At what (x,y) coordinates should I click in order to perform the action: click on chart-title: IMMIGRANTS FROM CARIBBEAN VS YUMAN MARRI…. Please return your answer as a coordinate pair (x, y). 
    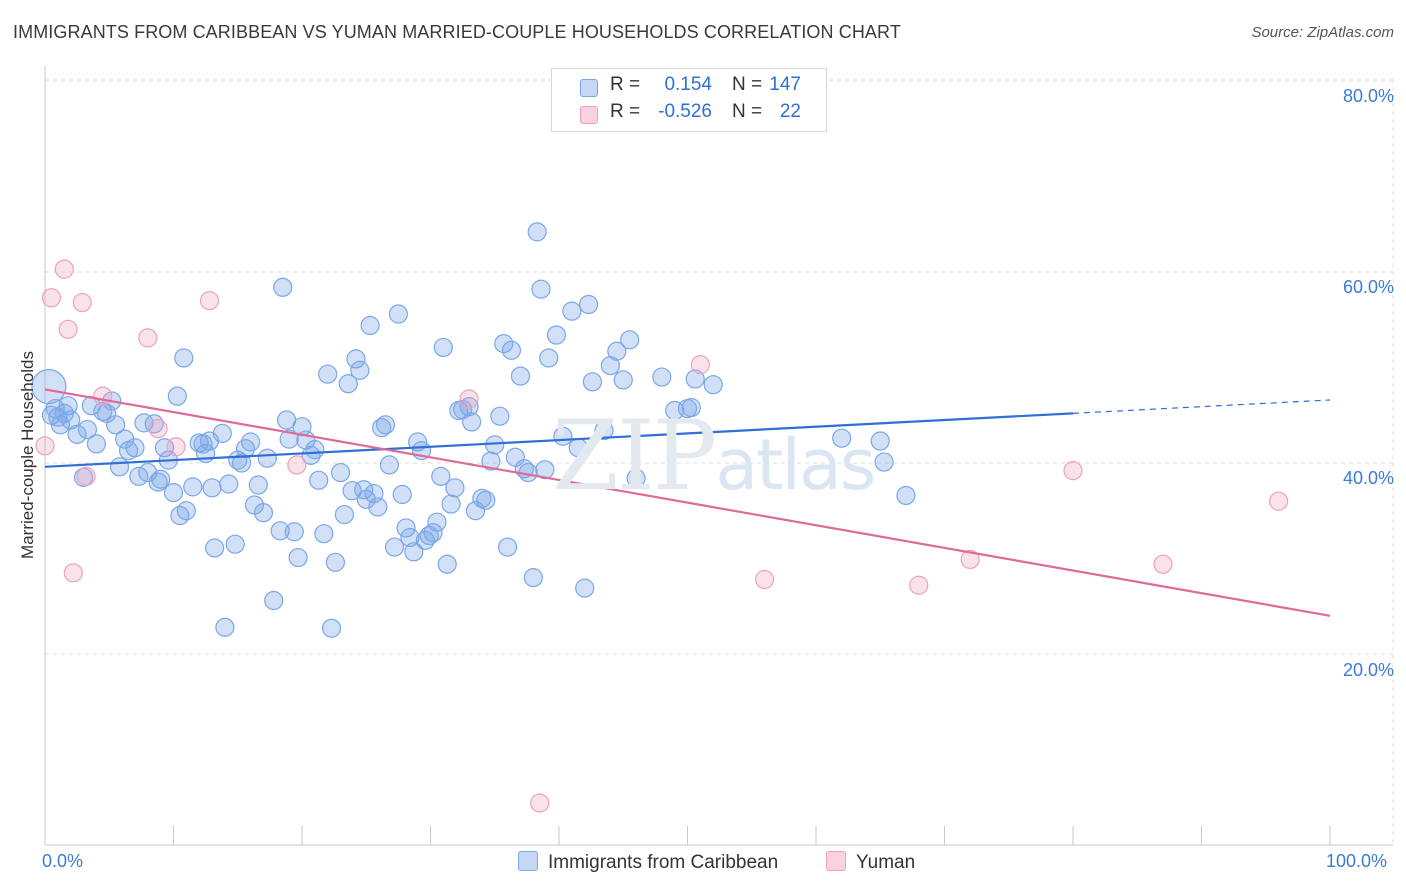
    Looking at the image, I should click on (457, 32).